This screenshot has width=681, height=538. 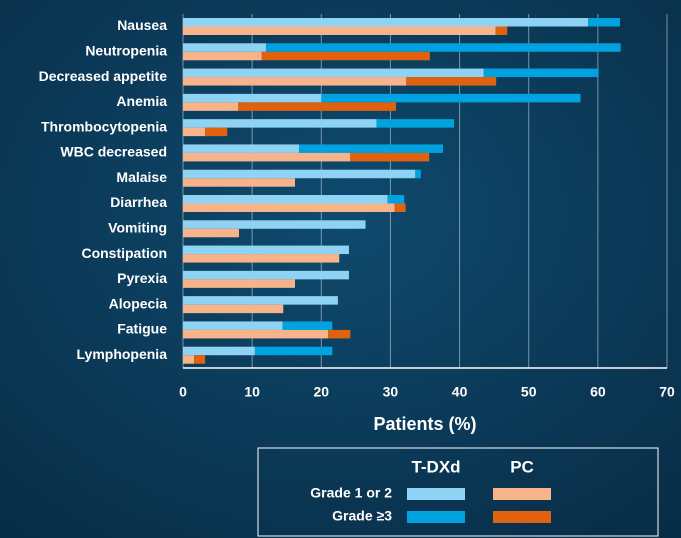 What do you see at coordinates (141, 101) in the screenshot?
I see `y-tick-label: Anemia` at bounding box center [141, 101].